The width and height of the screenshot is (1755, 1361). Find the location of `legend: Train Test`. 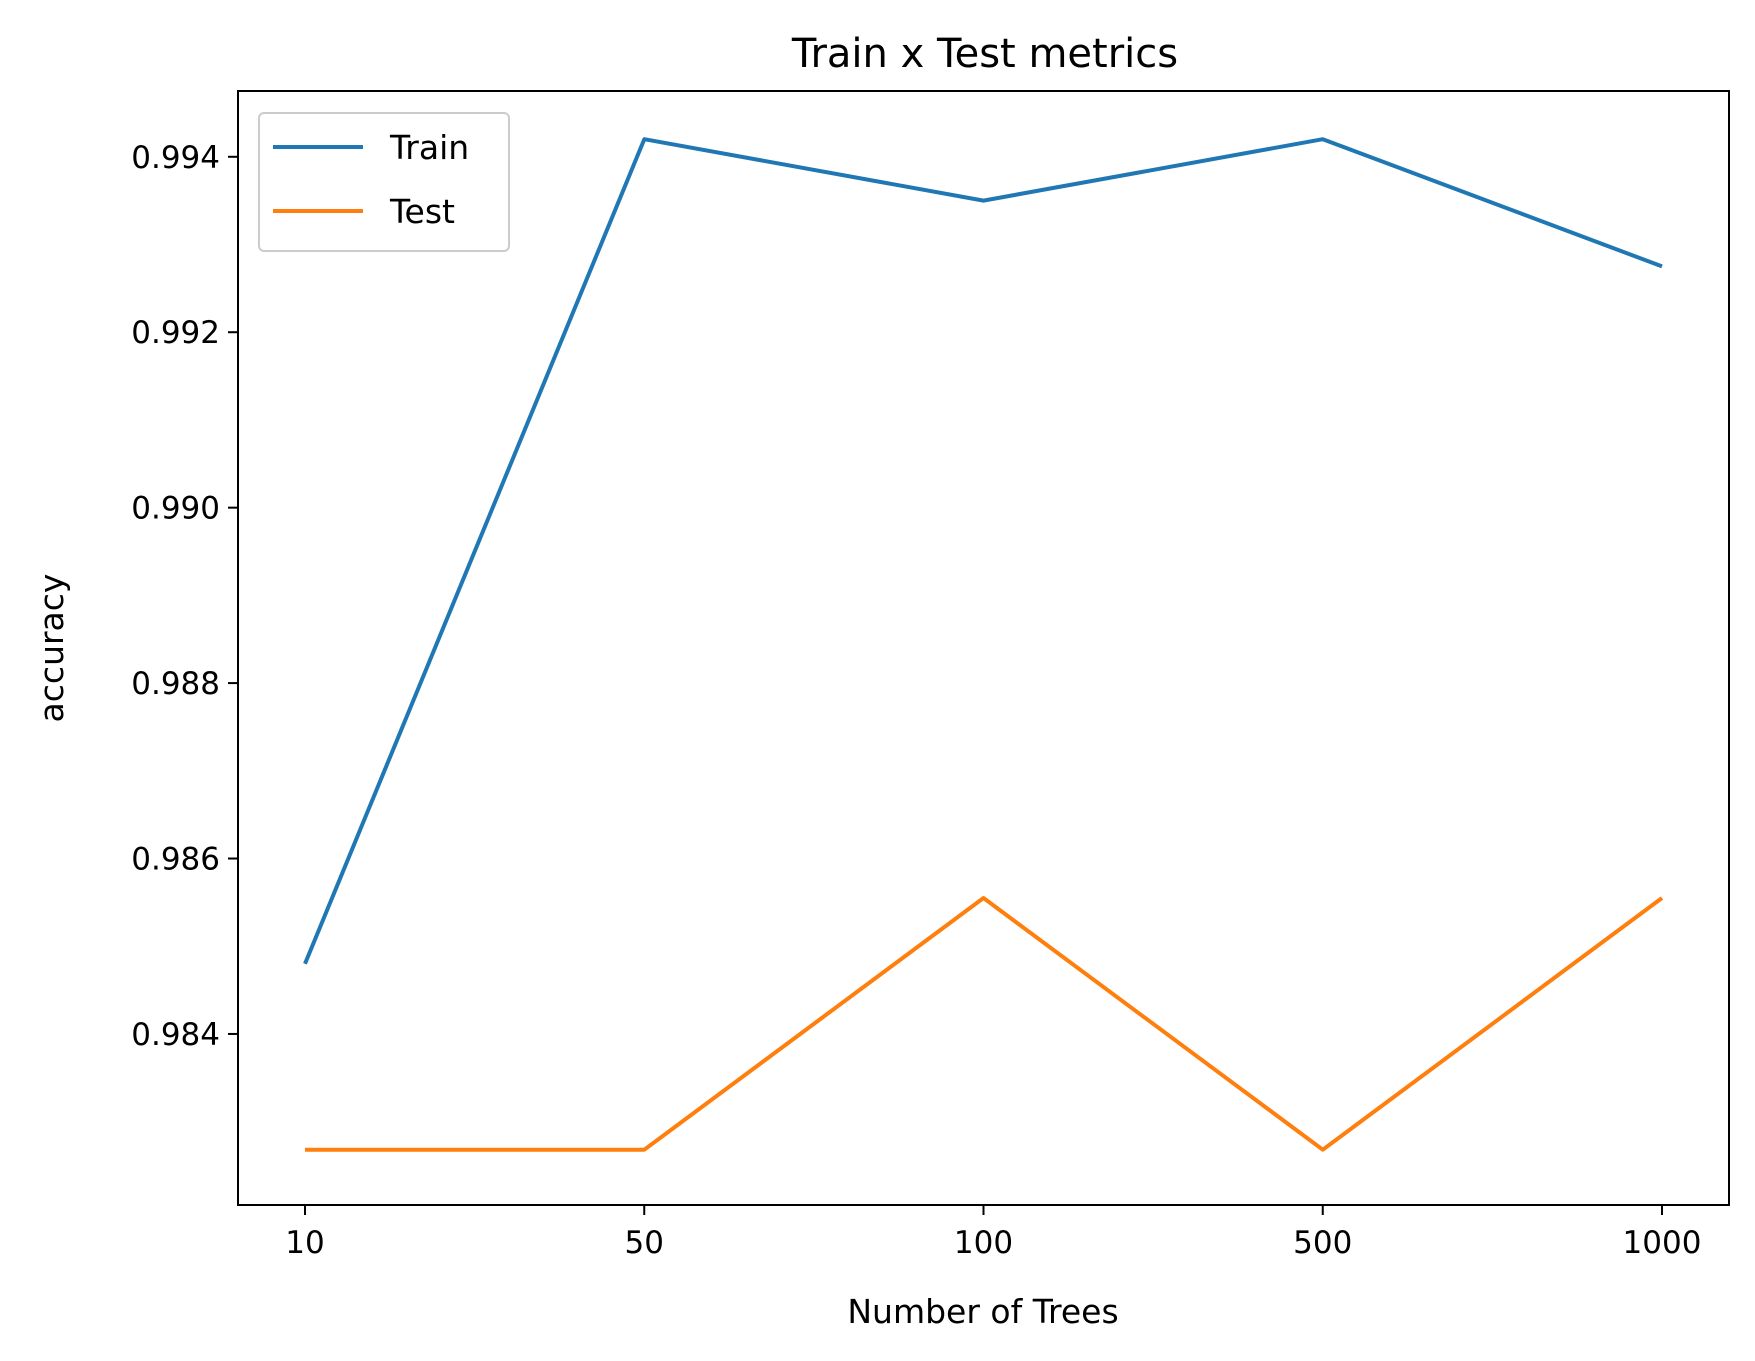

legend: Train Test is located at coordinates (384, 182).